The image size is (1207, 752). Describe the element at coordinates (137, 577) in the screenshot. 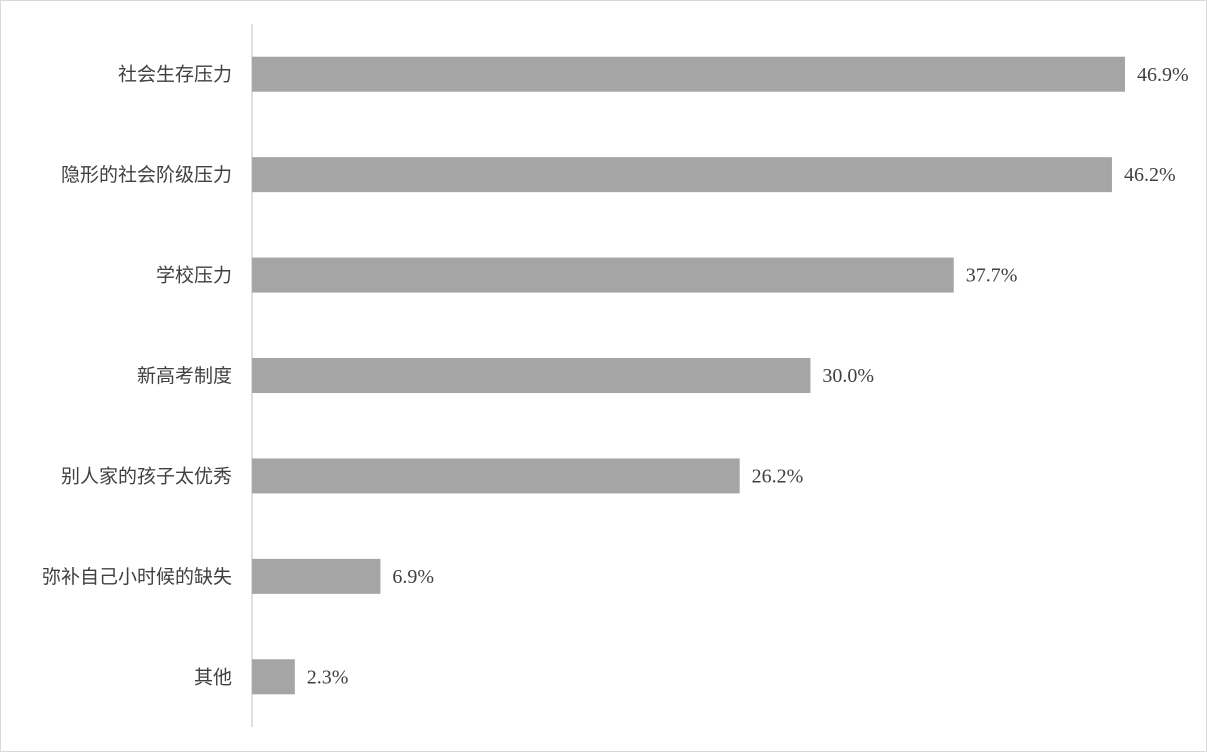

I see `y-tick-label: 弥补自己小时候的缺失` at that location.